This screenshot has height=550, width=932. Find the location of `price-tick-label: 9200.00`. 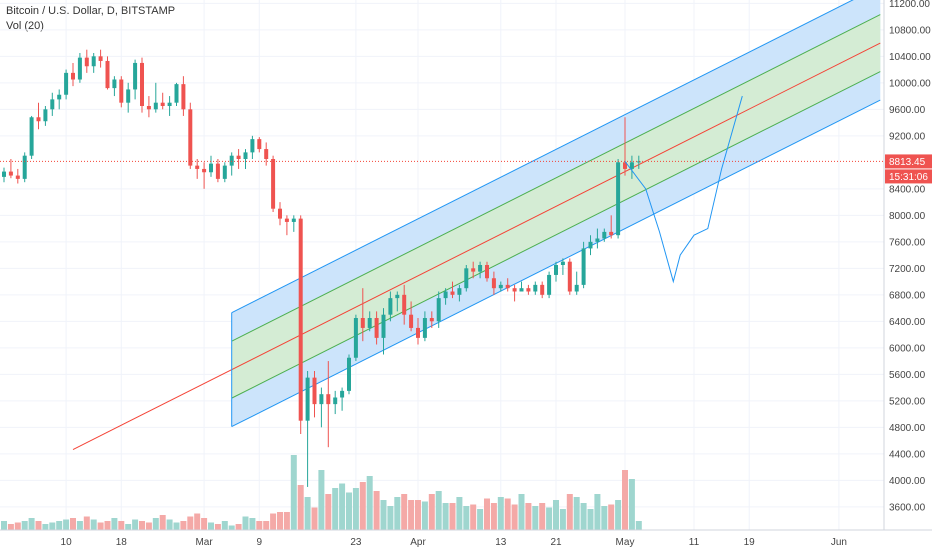

price-tick-label: 9200.00 is located at coordinates (907, 136).